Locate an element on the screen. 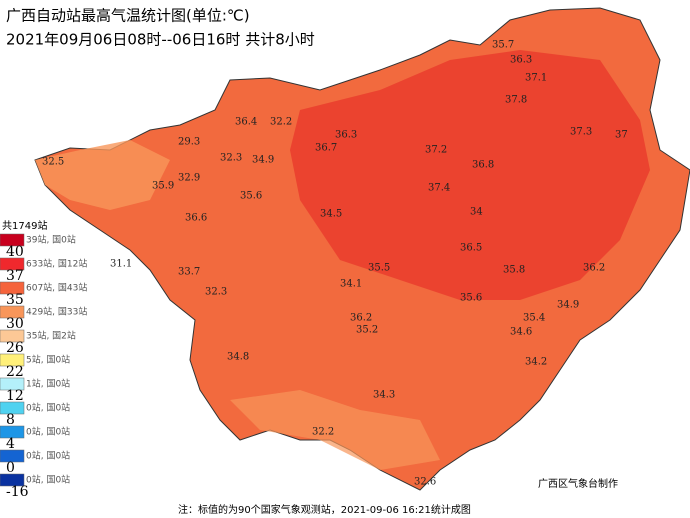 The width and height of the screenshot is (690, 518). station-value: 37 is located at coordinates (621, 135).